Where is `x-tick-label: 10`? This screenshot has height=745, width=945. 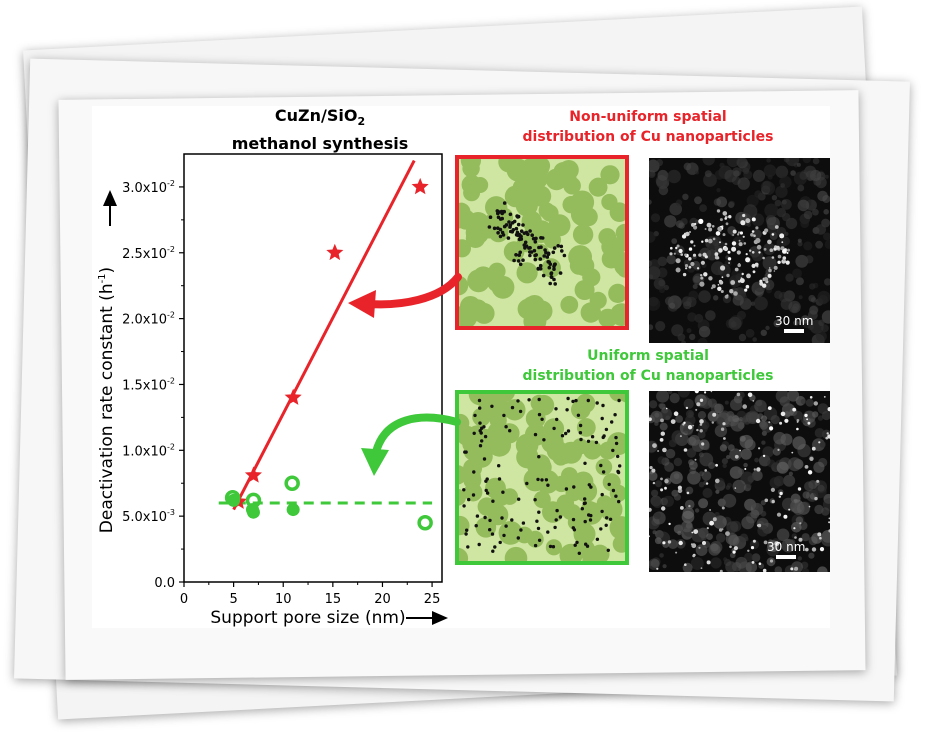 x-tick-label: 10 is located at coordinates (283, 599).